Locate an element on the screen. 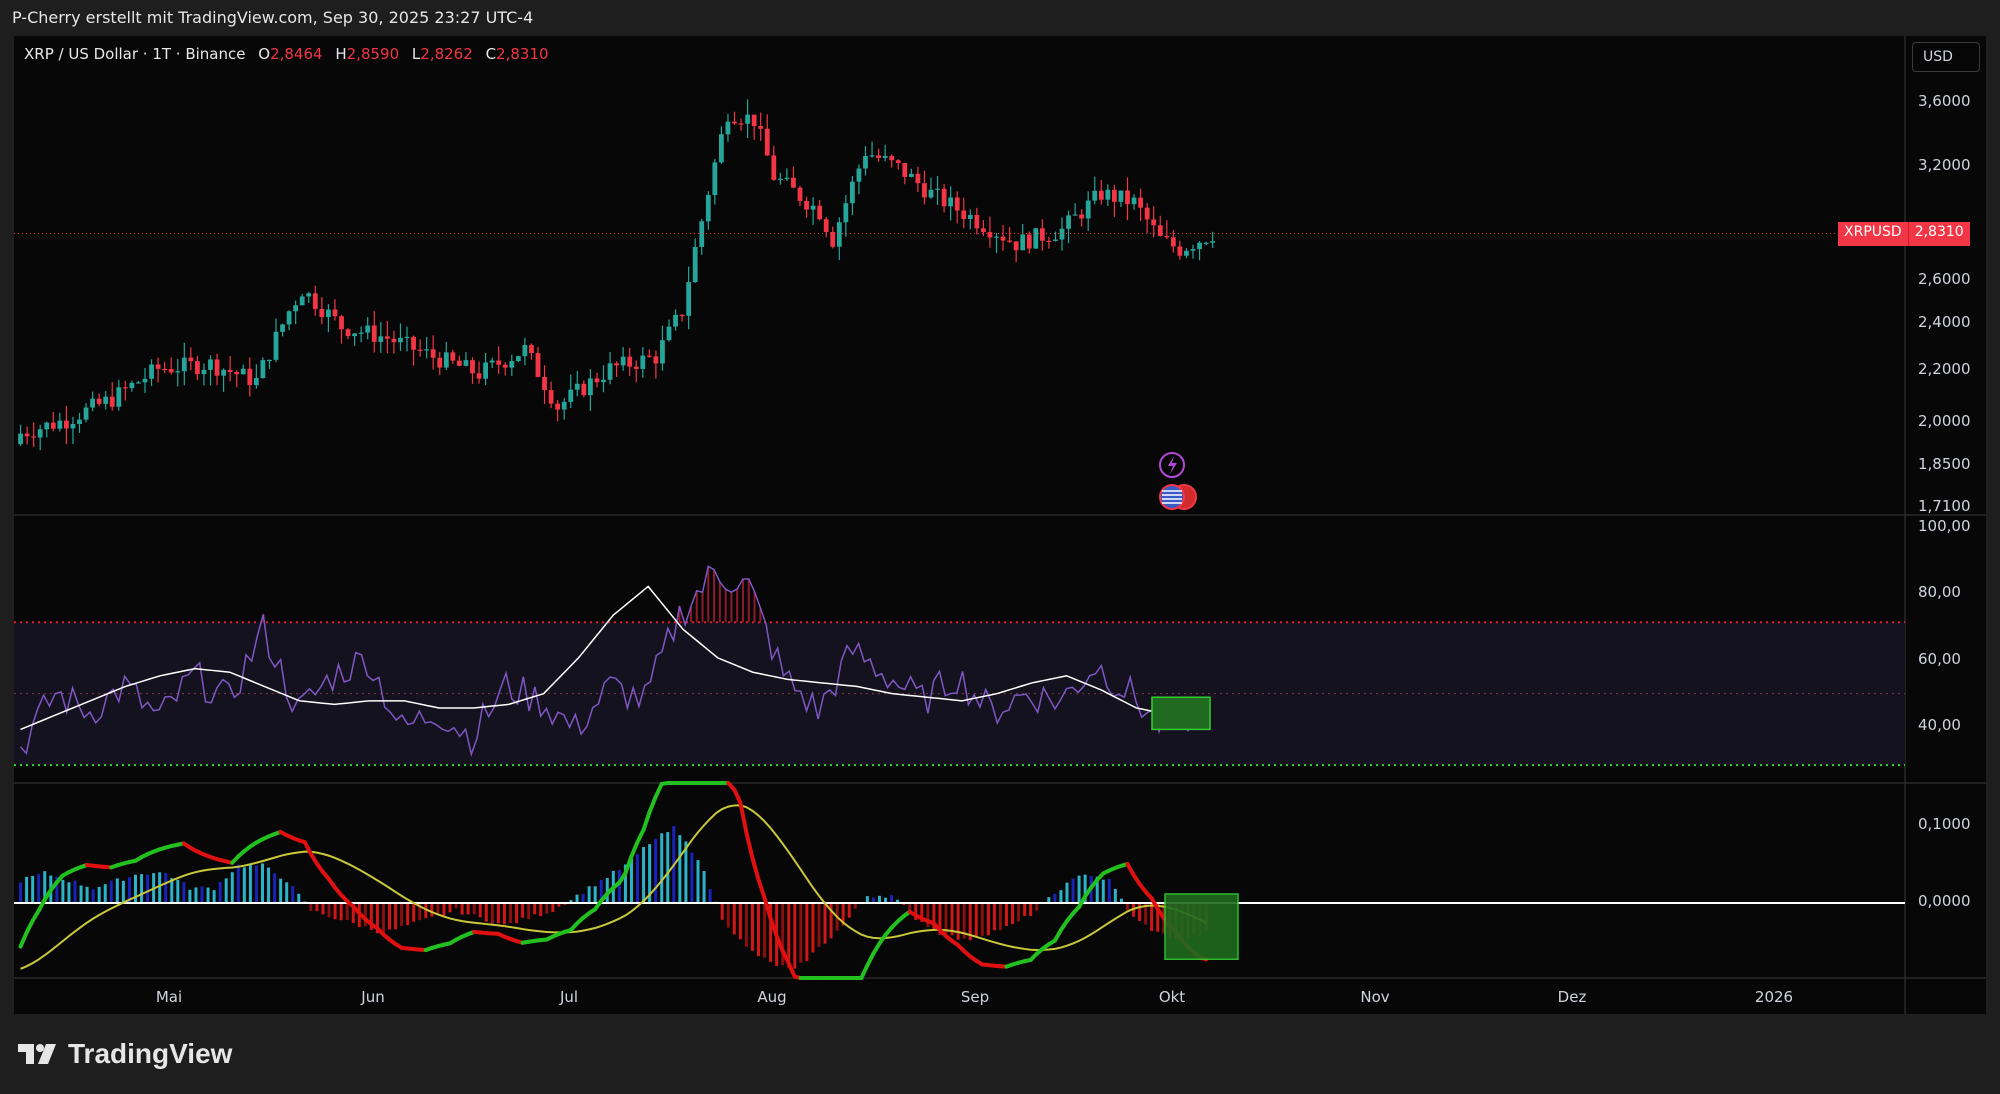 The width and height of the screenshot is (2000, 1094). ohlc-high-value: 2,8590 is located at coordinates (373, 54).